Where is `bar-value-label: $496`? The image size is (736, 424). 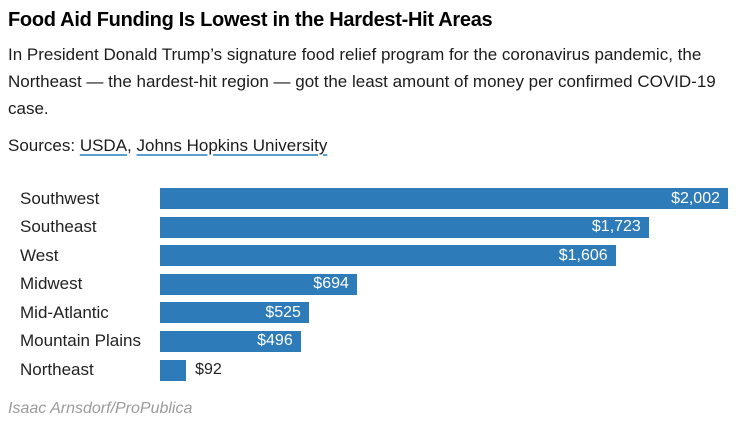 bar-value-label: $496 is located at coordinates (275, 341).